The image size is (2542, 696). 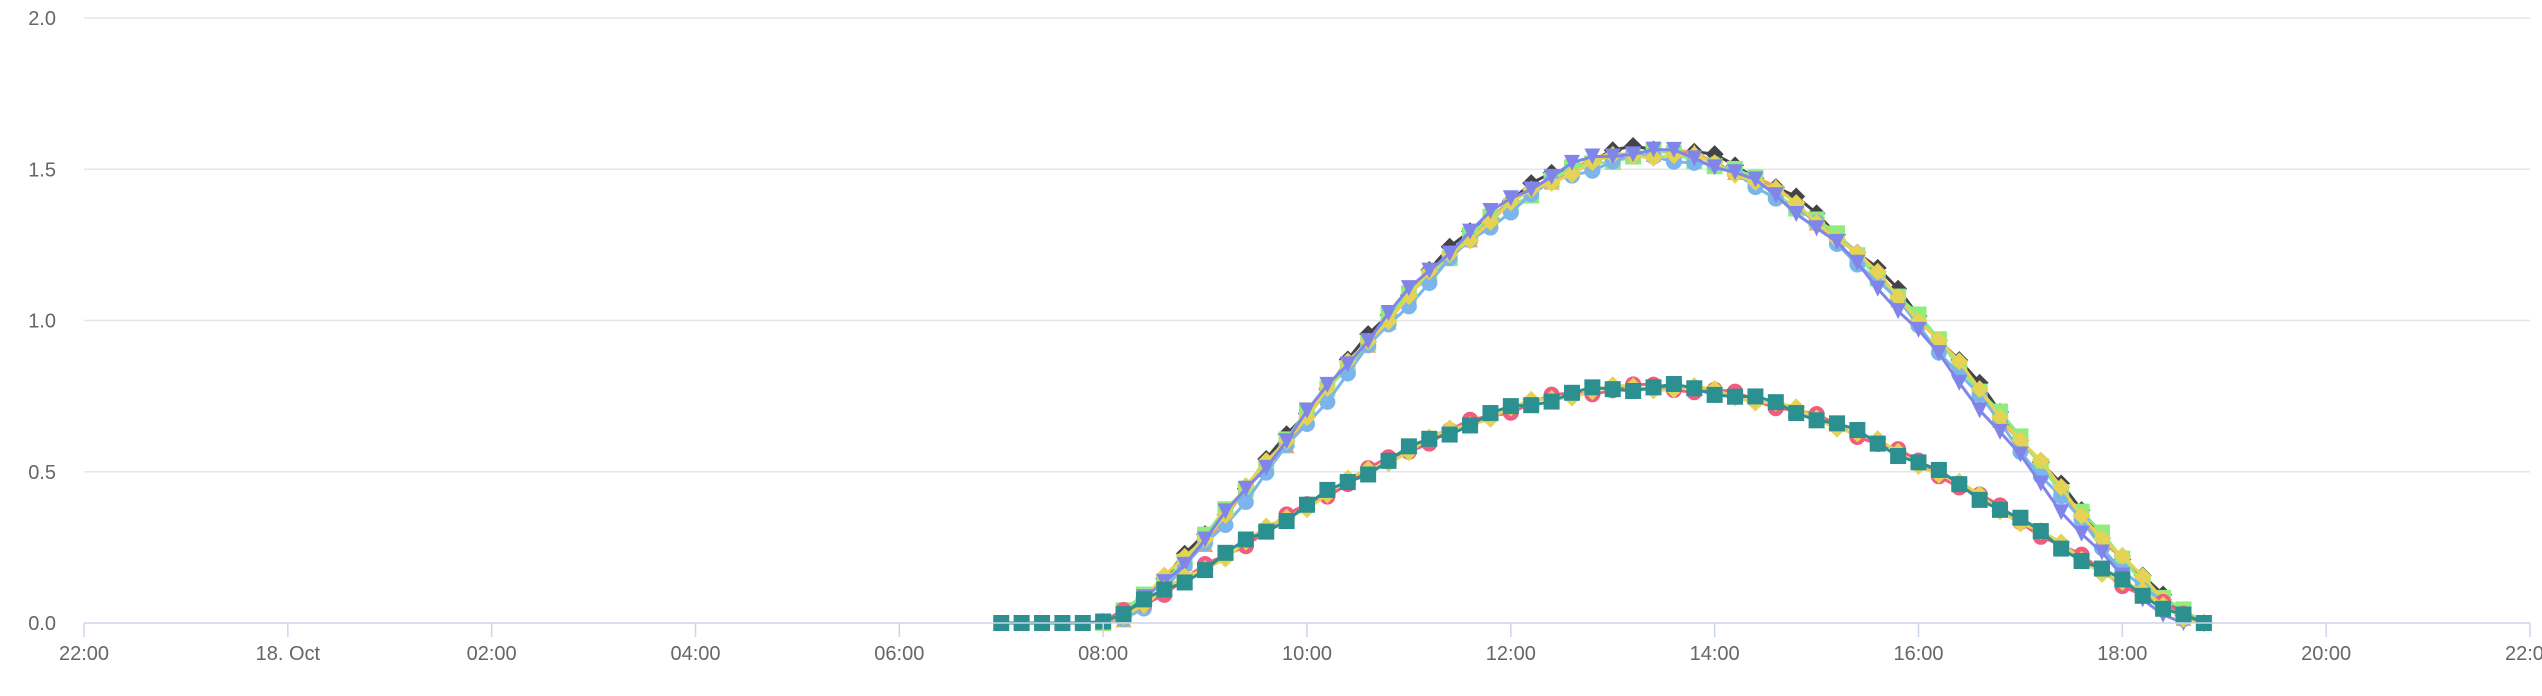 What do you see at coordinates (899, 654) in the screenshot?
I see `x-tick-label: 06:00` at bounding box center [899, 654].